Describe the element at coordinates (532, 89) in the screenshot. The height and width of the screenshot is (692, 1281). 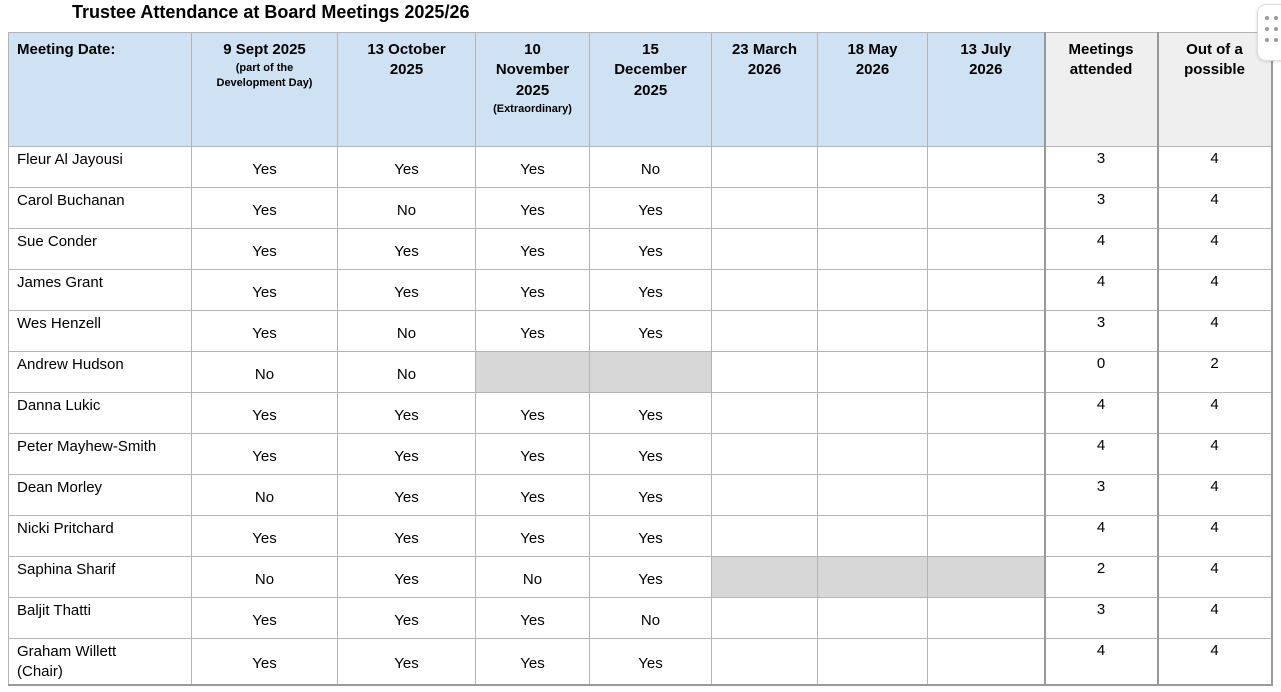
I see `column-header-10-november-2025: 10 November 2025 (Extraordinary)` at that location.